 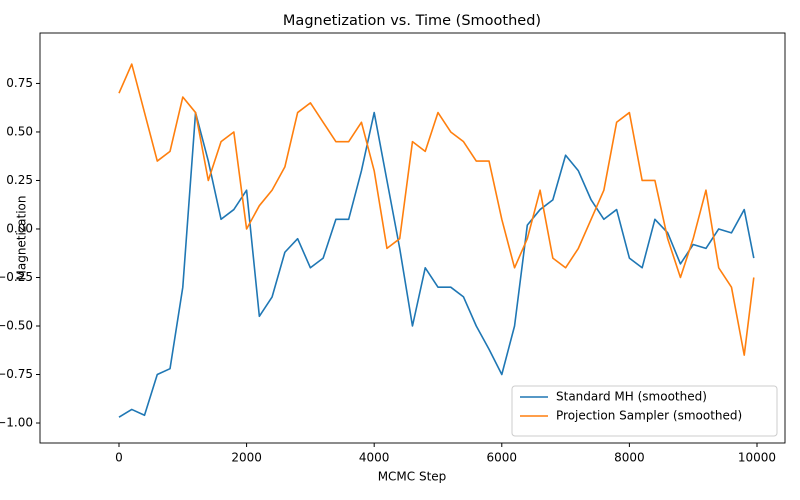 What do you see at coordinates (502, 458) in the screenshot?
I see `x-tick-label: 6000` at bounding box center [502, 458].